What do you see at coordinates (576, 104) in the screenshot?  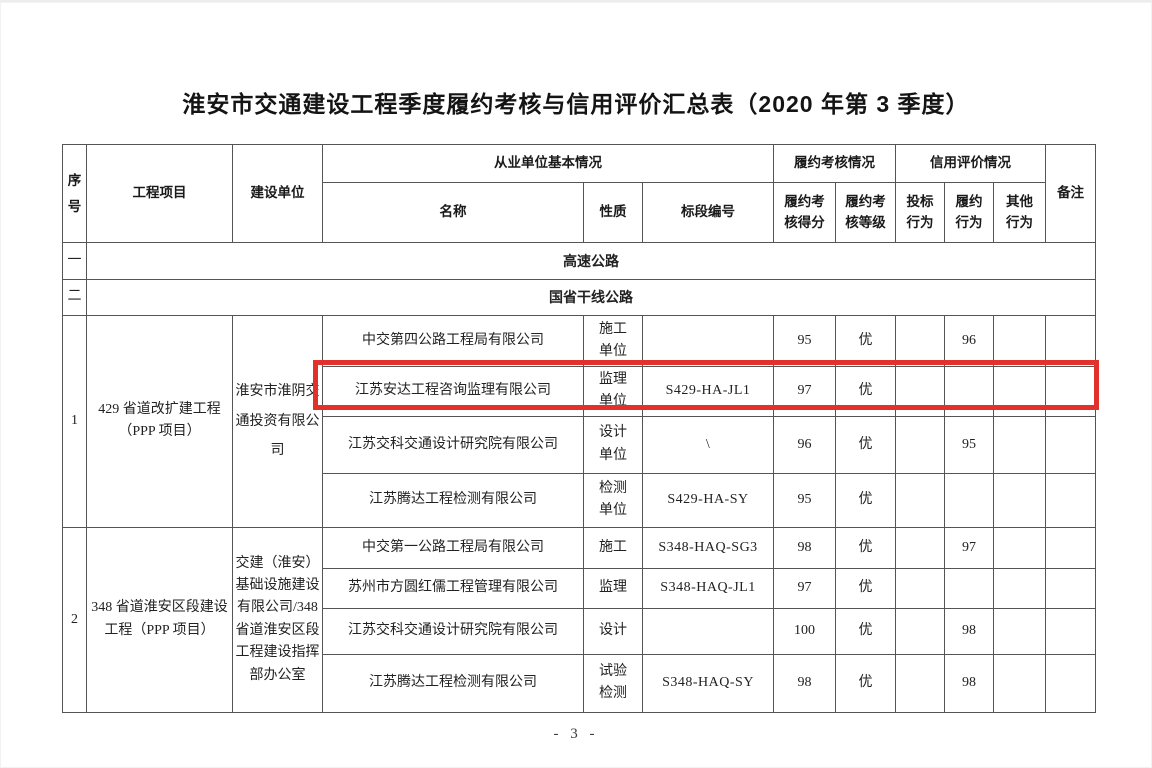 I see `page-title: 淮安市交通建设工程季度履约考核与信用评价汇总表（2020 年第 3 季度）` at bounding box center [576, 104].